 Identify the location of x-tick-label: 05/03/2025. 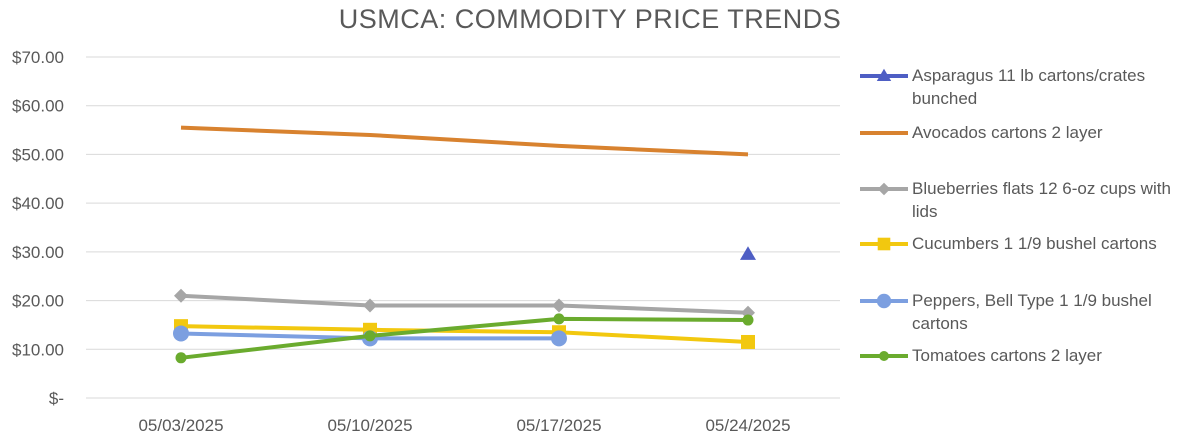
(180, 425).